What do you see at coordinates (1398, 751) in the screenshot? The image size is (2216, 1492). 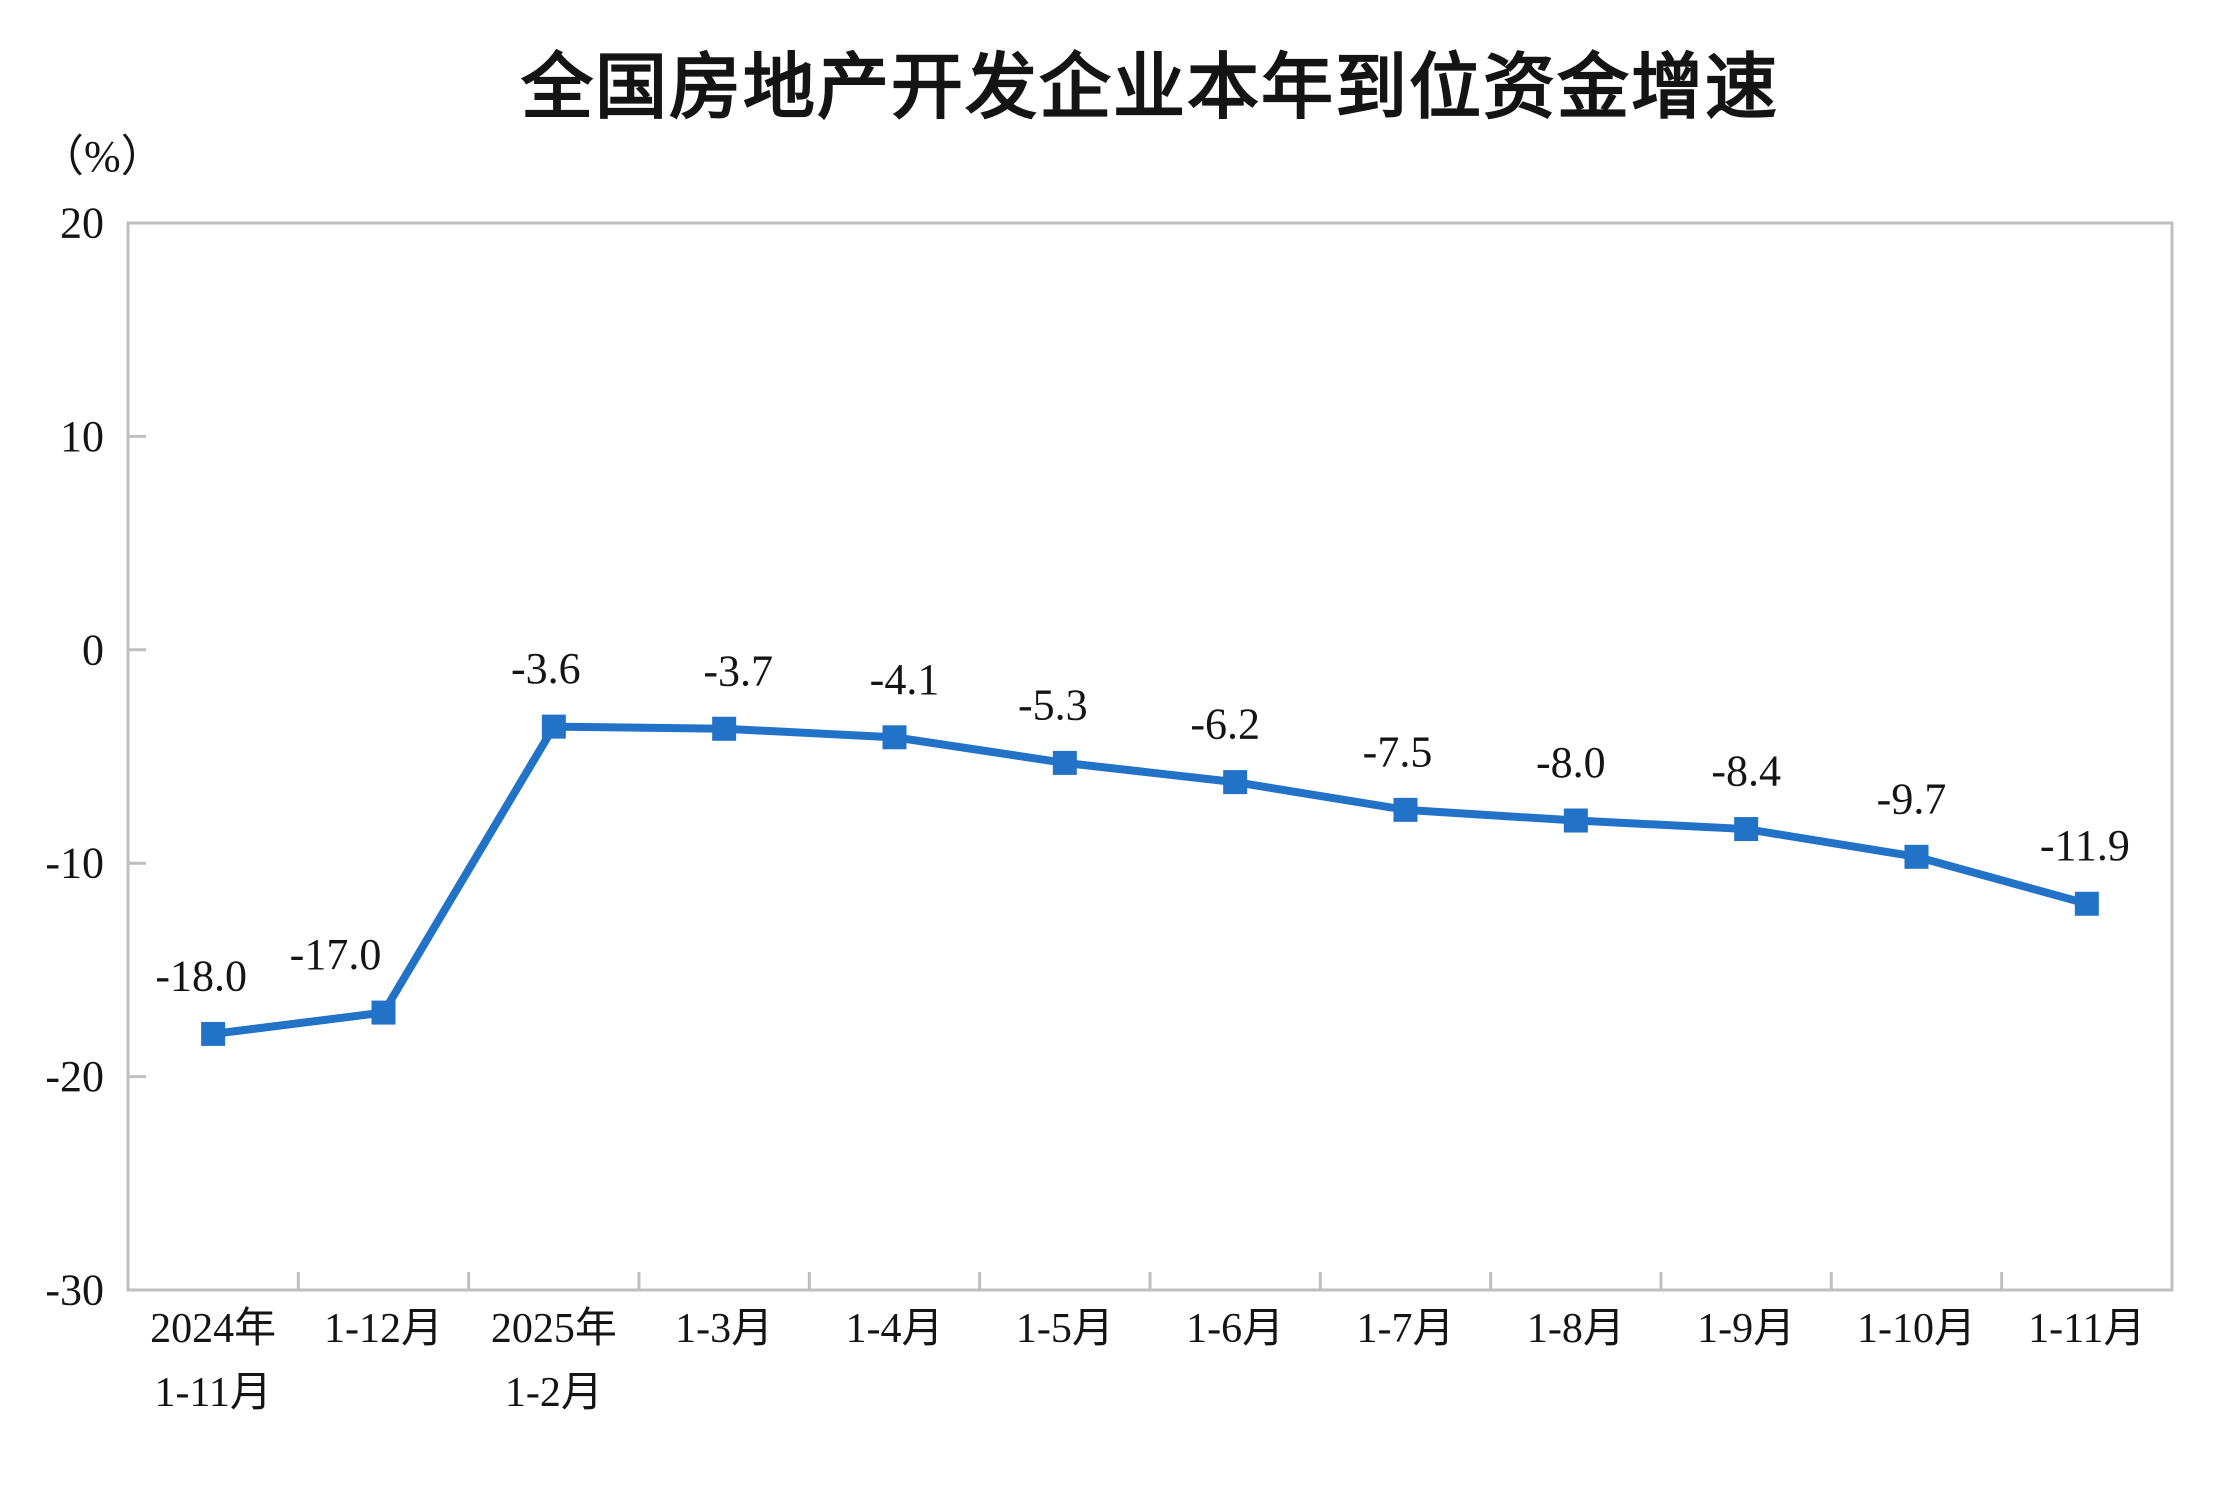 I see `data-point-label: -7.5` at bounding box center [1398, 751].